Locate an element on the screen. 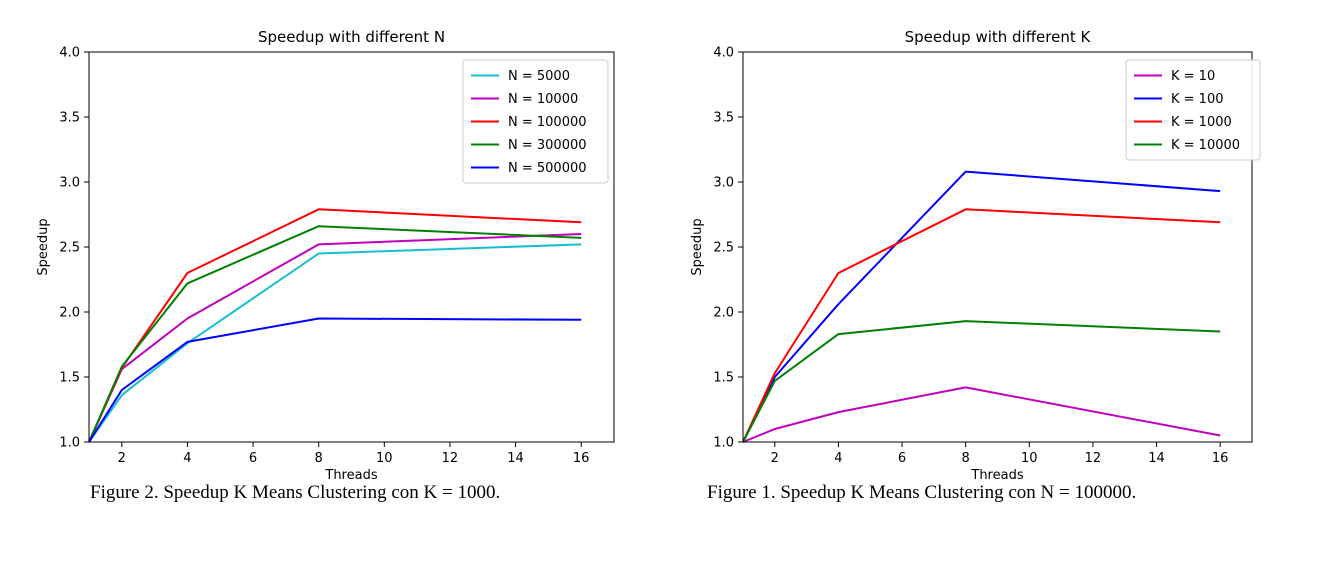 Image resolution: width=1331 pixels, height=561 pixels. legend-label: K = 100 is located at coordinates (1197, 99).